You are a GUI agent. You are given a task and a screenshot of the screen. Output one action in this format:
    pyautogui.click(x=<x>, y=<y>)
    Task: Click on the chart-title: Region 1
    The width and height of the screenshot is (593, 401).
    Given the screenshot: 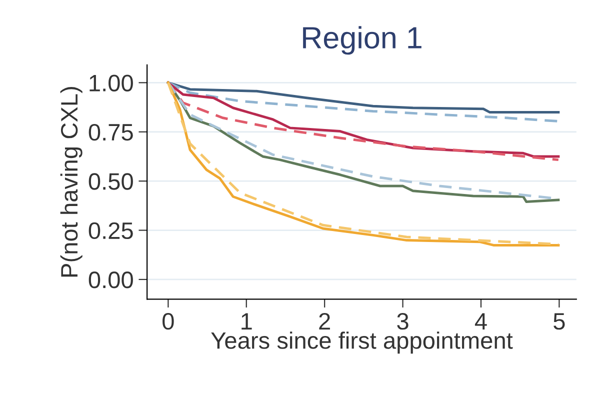 What is the action you would take?
    pyautogui.click(x=362, y=40)
    